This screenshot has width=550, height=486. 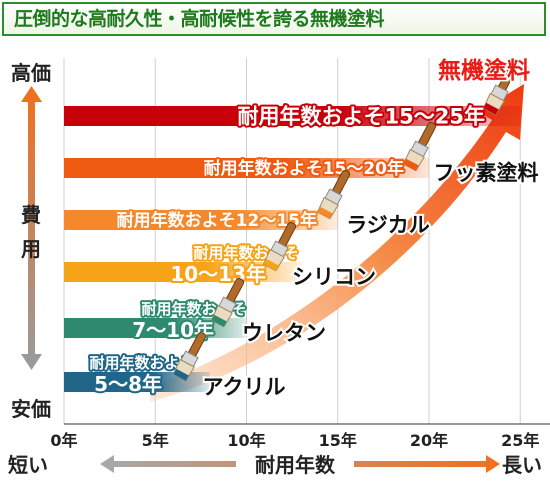 I want to click on y-axis-label-char: 費, so click(x=31, y=215).